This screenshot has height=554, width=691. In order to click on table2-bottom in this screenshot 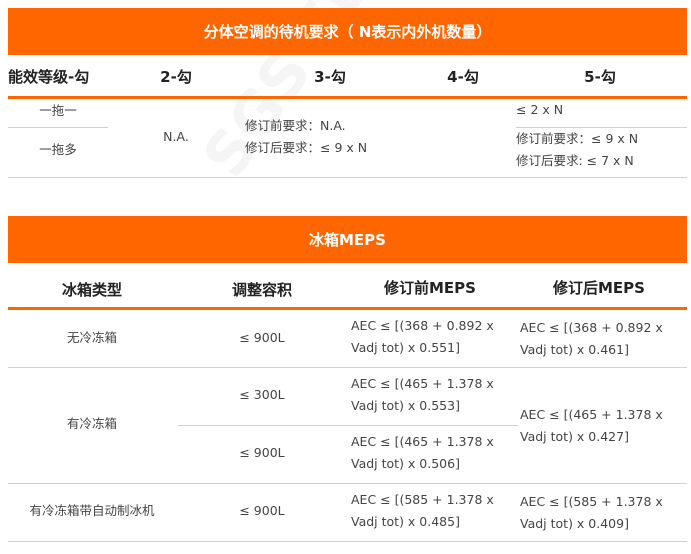, I will do `click(347, 541)`.